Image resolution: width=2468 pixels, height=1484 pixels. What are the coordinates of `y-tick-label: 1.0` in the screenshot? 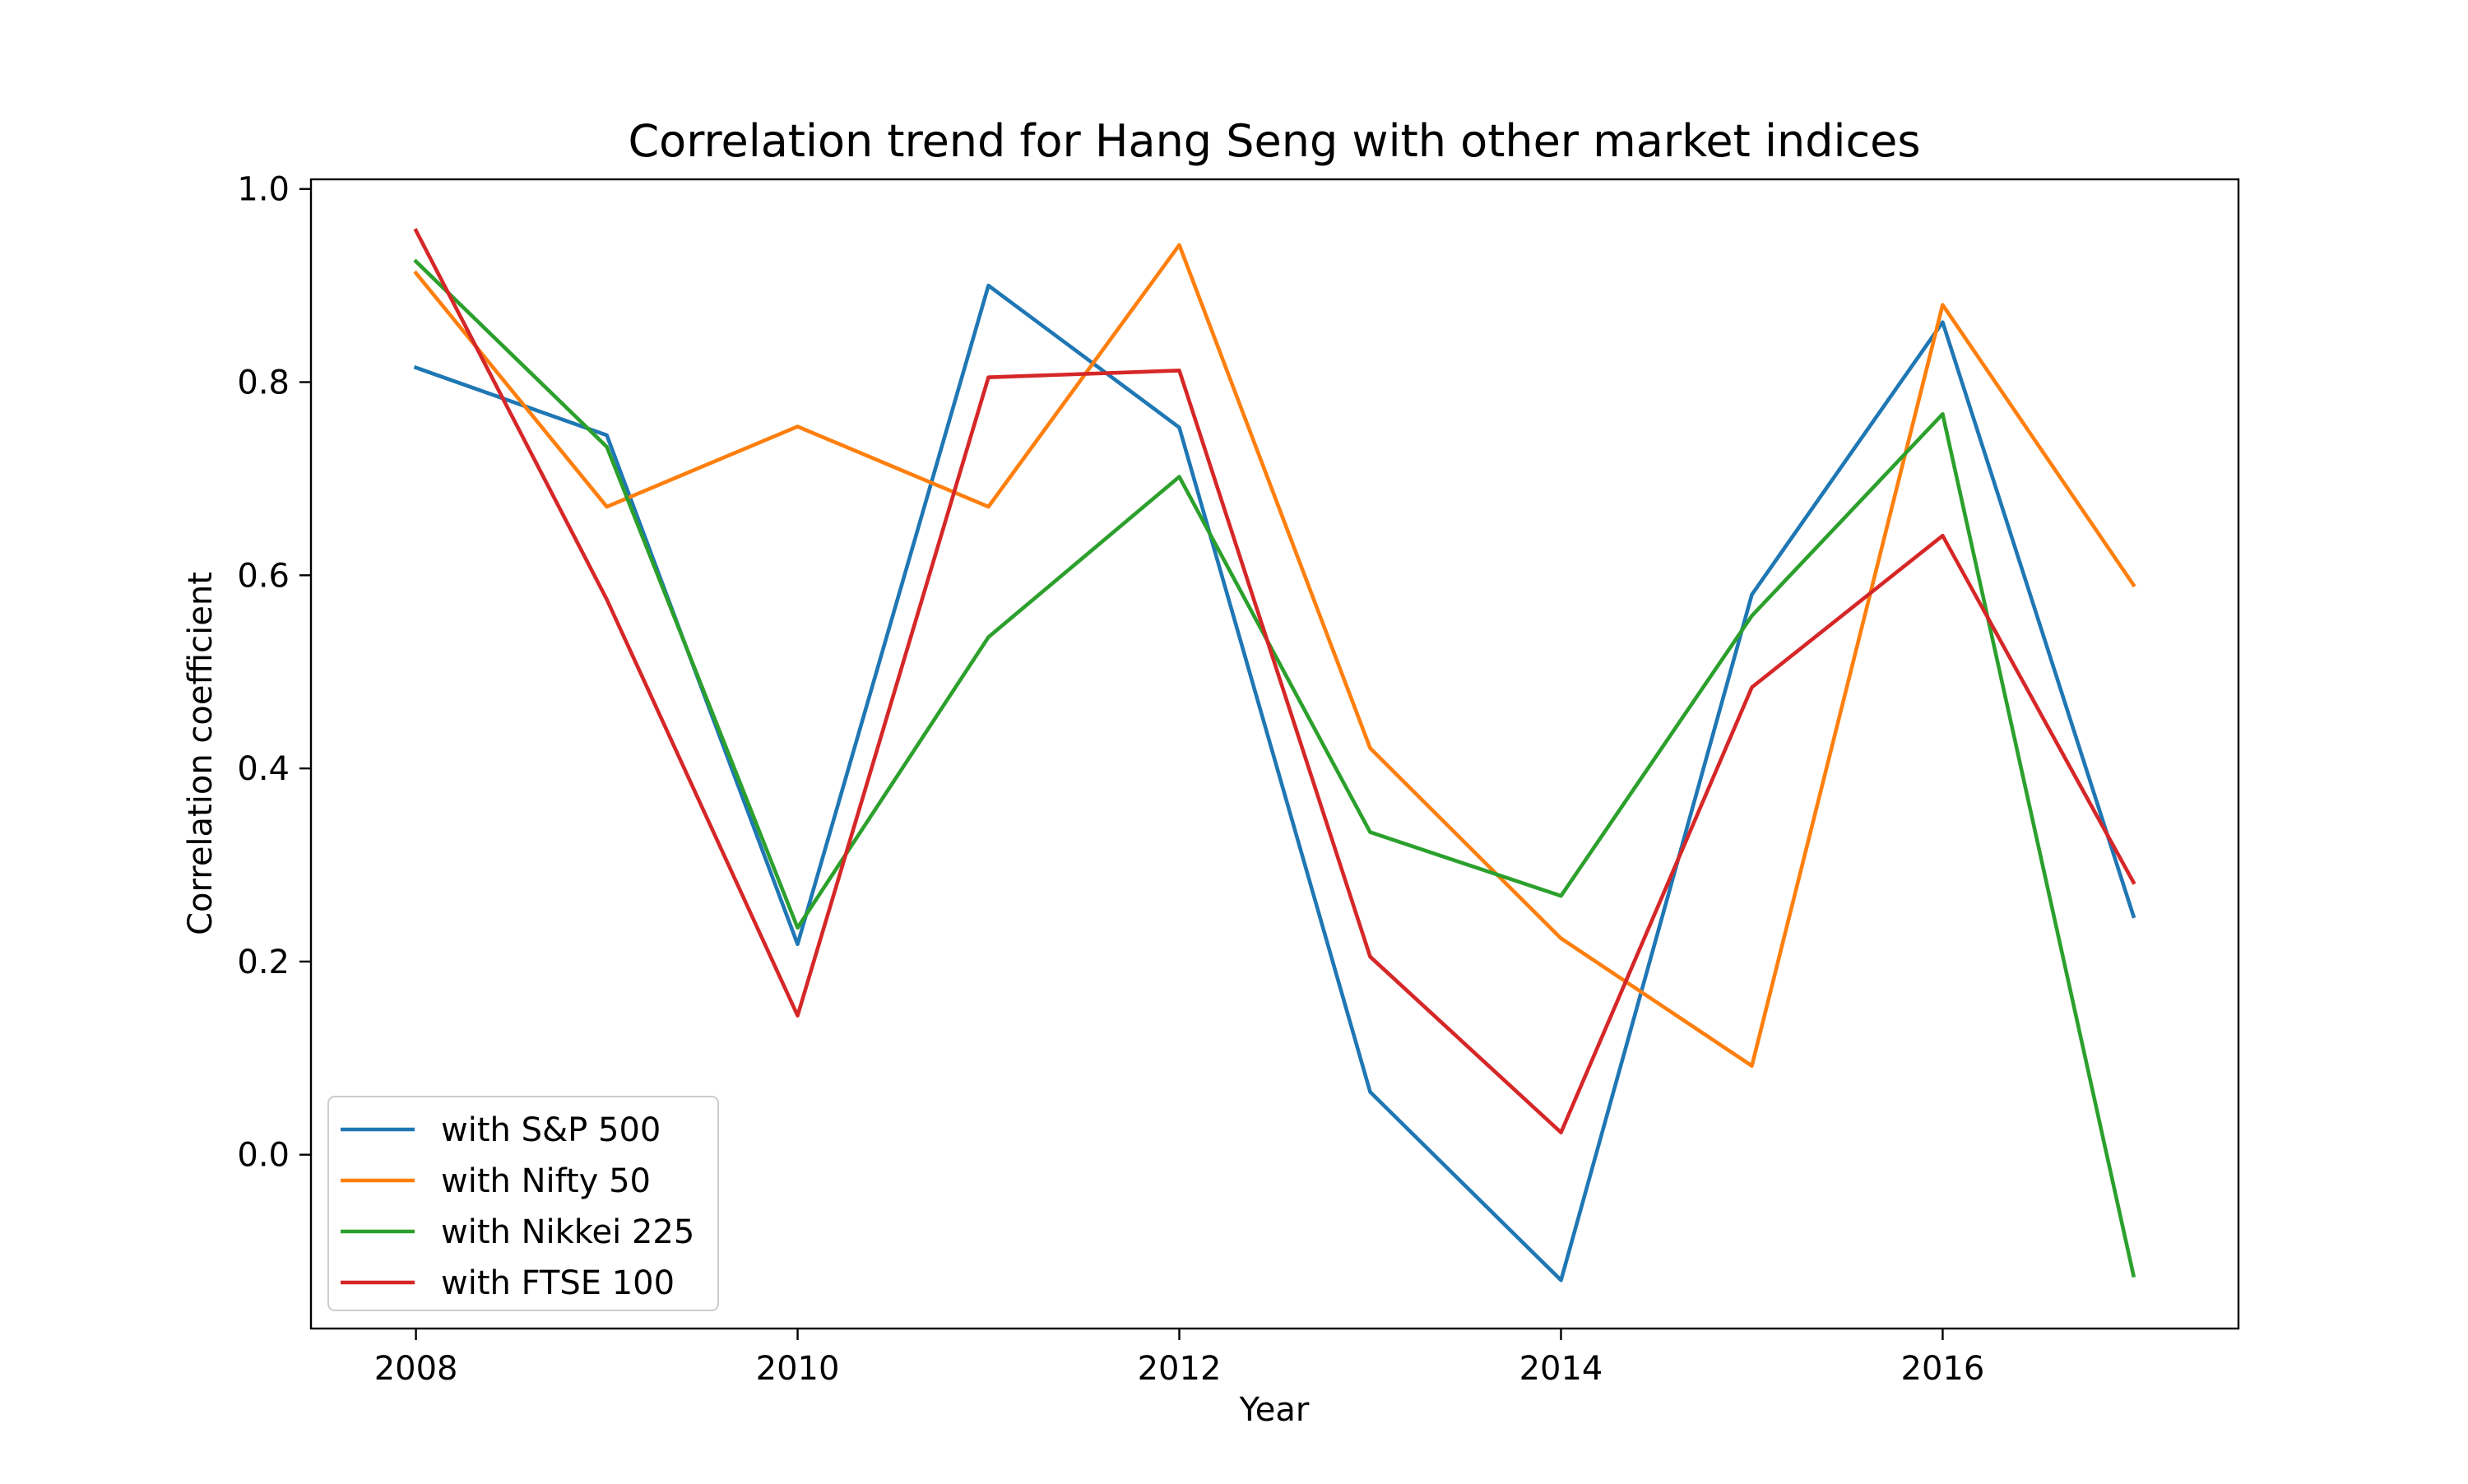 It's located at (263, 190).